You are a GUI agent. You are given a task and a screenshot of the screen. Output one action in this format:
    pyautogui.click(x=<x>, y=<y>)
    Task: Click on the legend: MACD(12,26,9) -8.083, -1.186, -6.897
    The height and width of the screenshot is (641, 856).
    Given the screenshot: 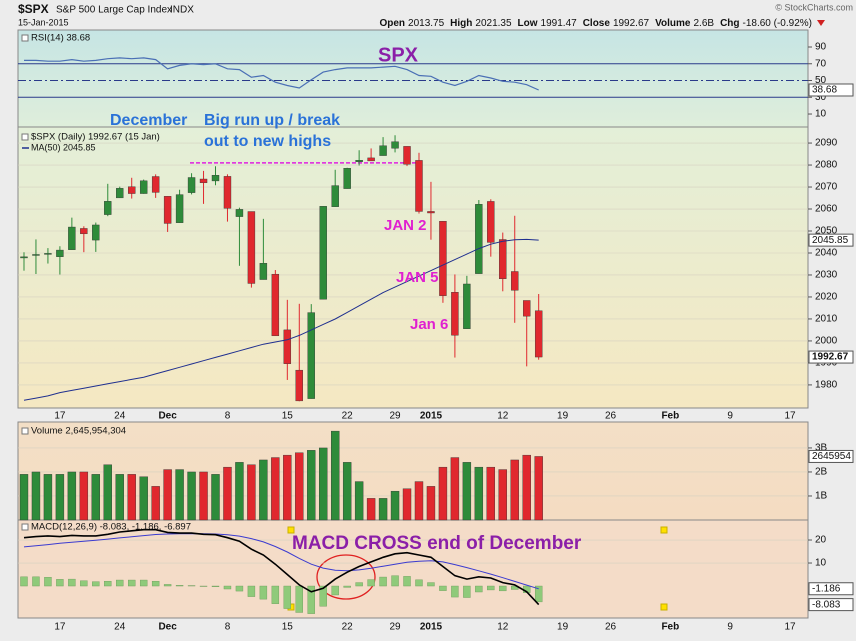 What is the action you would take?
    pyautogui.click(x=111, y=527)
    